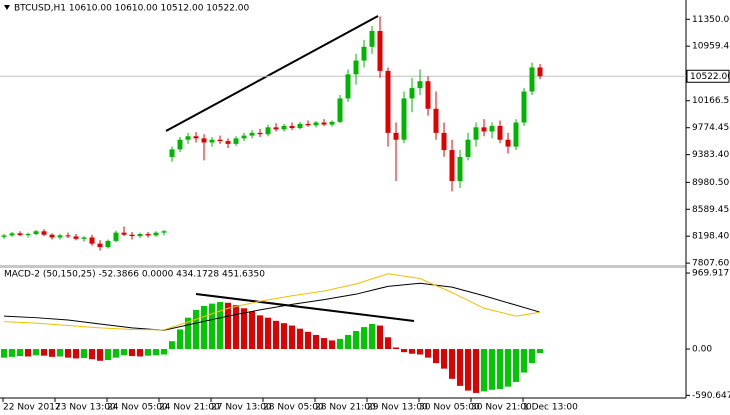 The width and height of the screenshot is (730, 415). Describe the element at coordinates (397, 408) in the screenshot. I see `x-tick-label: 29 Nov 13:00` at that location.